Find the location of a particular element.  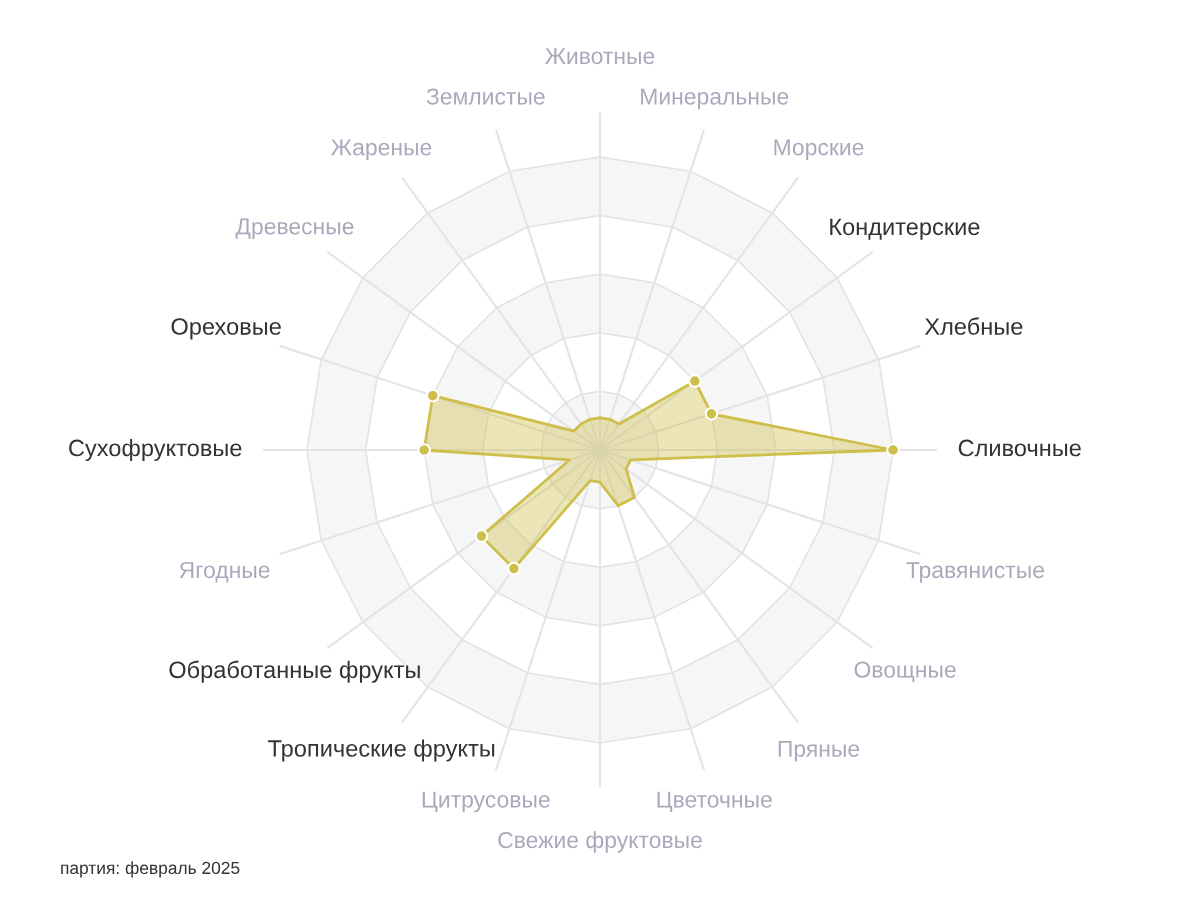

spoke-label: Обработанные фрукты is located at coordinates (294, 671).